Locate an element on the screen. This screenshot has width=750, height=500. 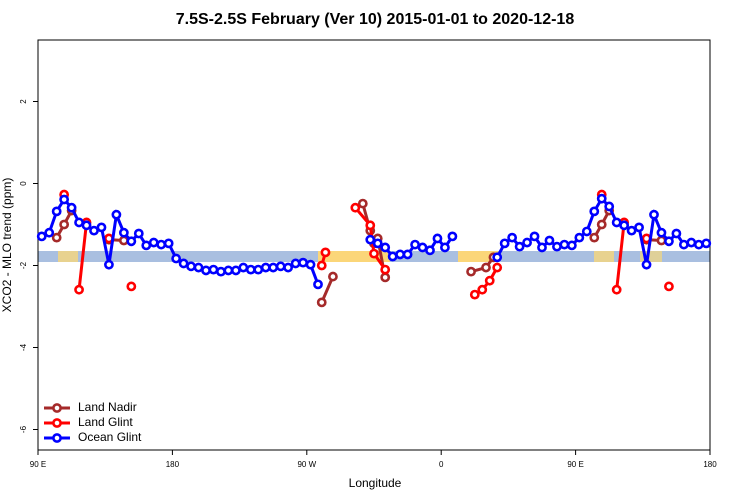
y-tick-label: 0 is located at coordinates (23, 183).